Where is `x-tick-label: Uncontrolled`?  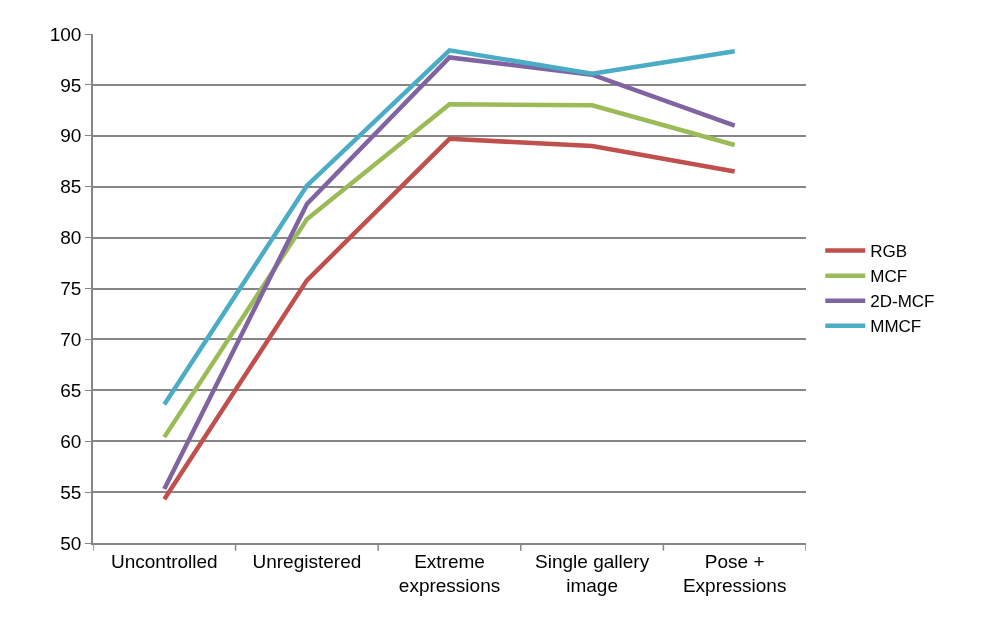
x-tick-label: Uncontrolled is located at coordinates (164, 561).